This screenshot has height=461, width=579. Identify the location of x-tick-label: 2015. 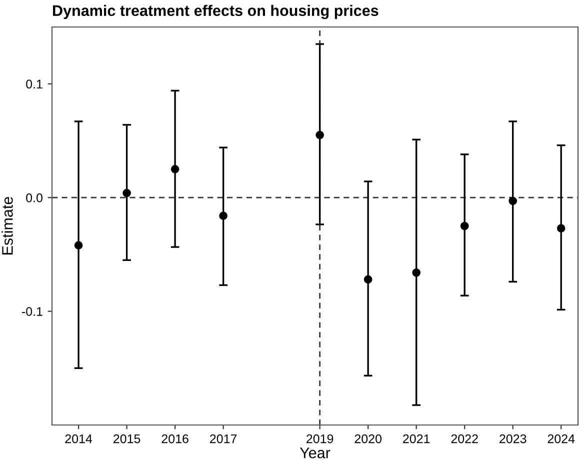
(127, 439).